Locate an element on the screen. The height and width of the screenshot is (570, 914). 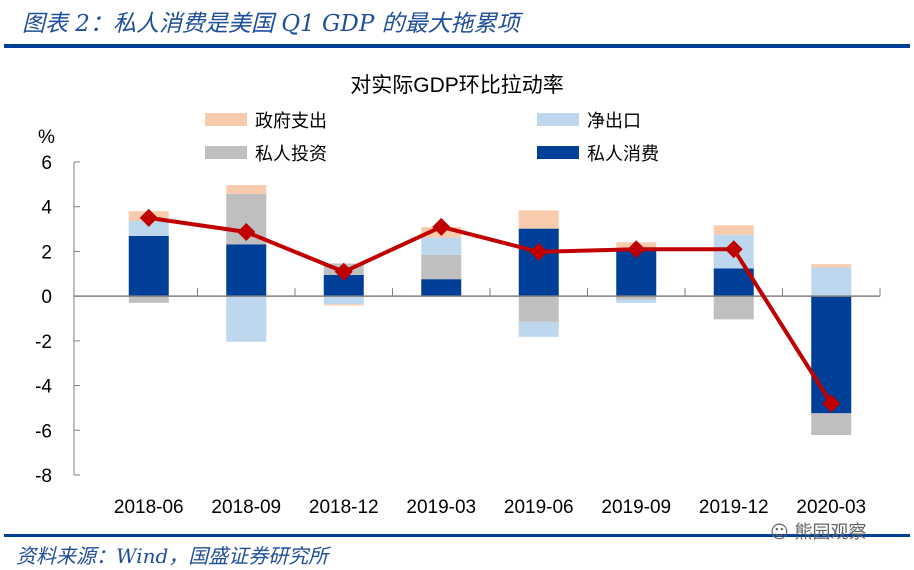
legend-label: 私人投资 is located at coordinates (291, 154).